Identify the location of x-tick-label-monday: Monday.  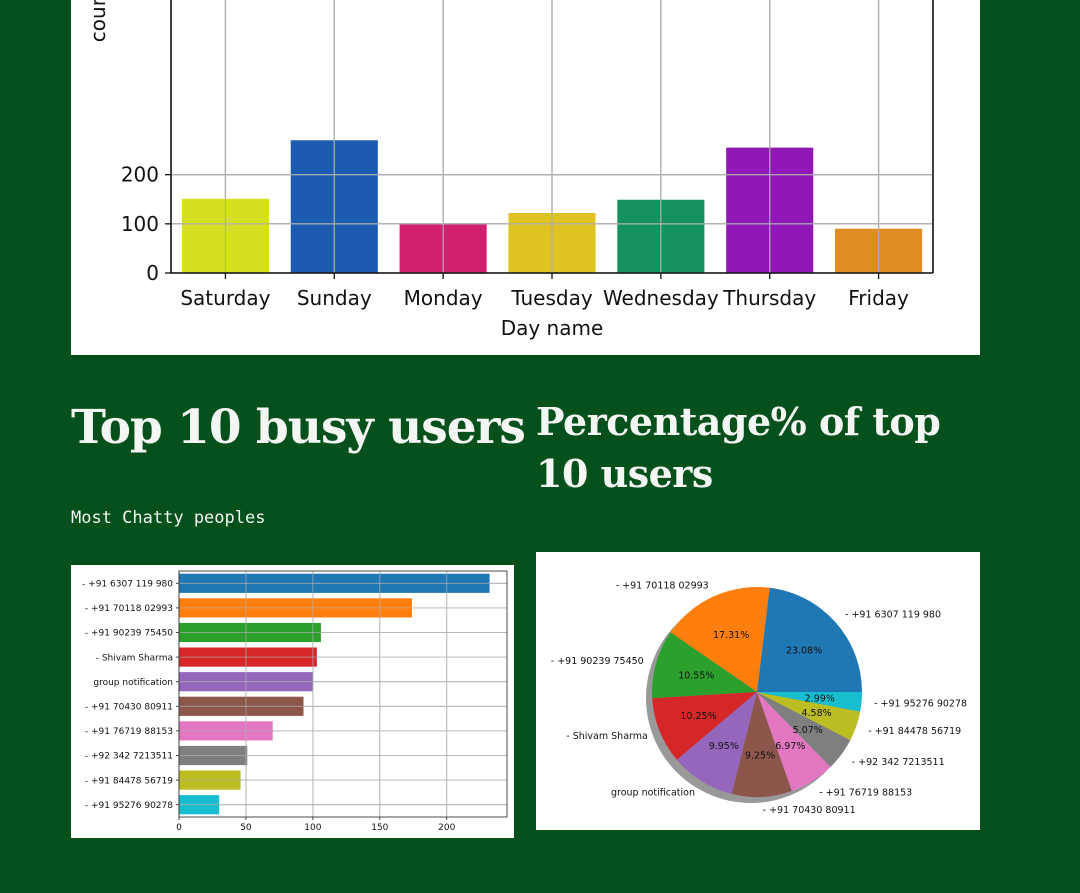
(443, 298).